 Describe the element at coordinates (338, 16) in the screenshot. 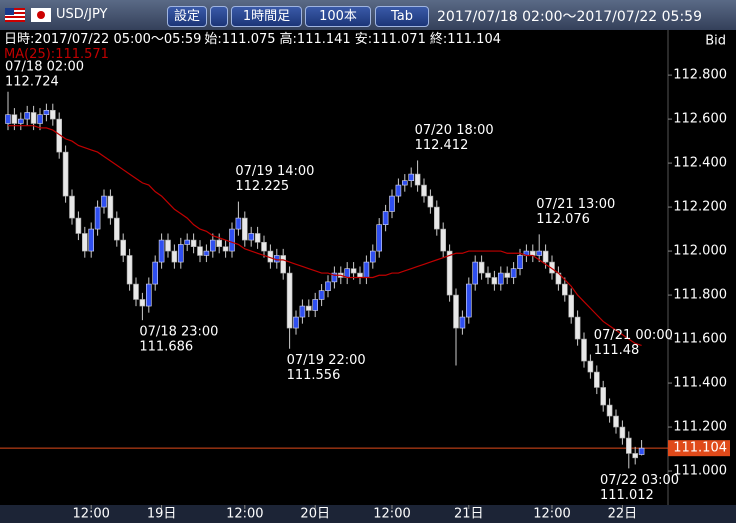

I see `count-button: 100本` at that location.